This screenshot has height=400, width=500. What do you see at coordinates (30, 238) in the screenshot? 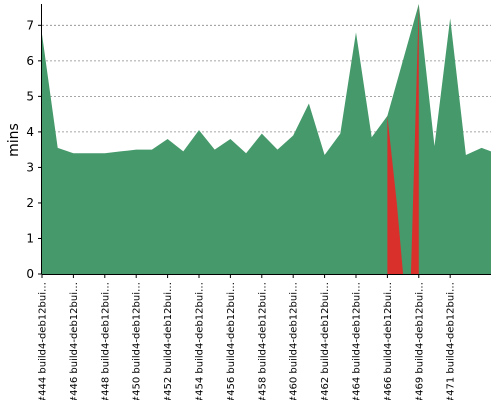
I see `y-tick-label: 1` at bounding box center [30, 238].